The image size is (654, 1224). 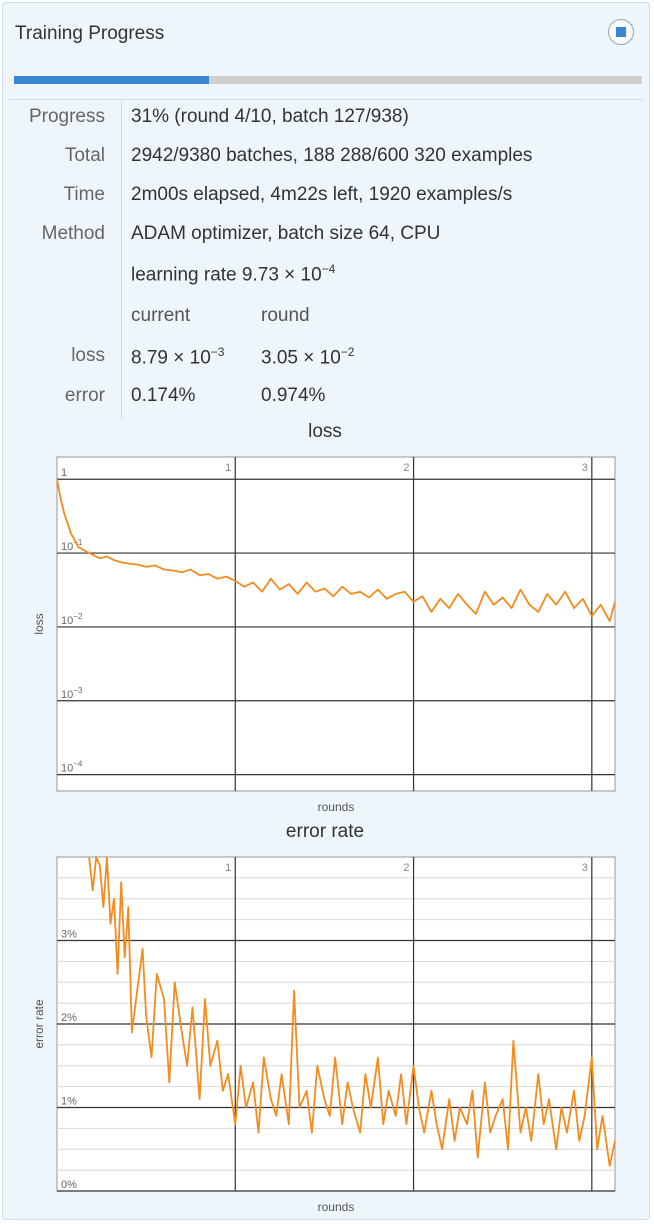 What do you see at coordinates (88, 355) in the screenshot?
I see `loss-label: loss` at bounding box center [88, 355].